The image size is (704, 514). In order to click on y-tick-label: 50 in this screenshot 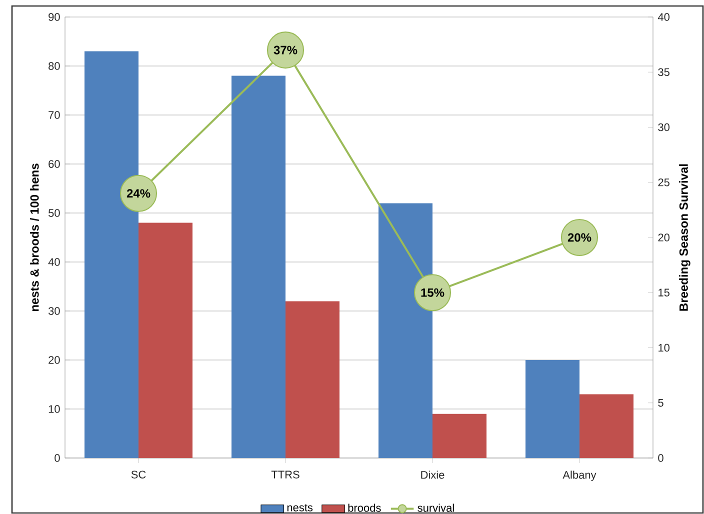, I will do `click(54, 213)`.